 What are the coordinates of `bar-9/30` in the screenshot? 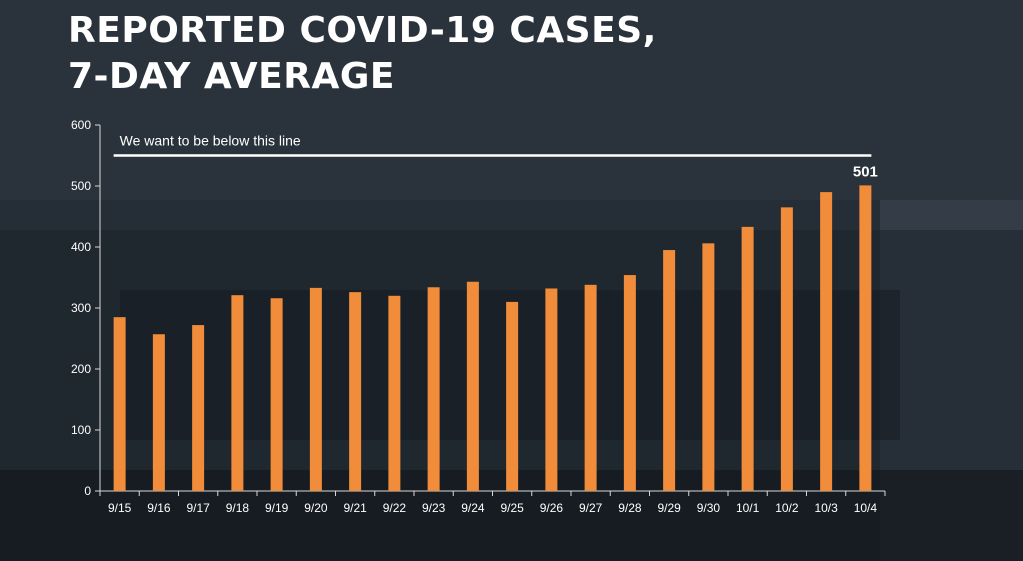 It's located at (708, 367).